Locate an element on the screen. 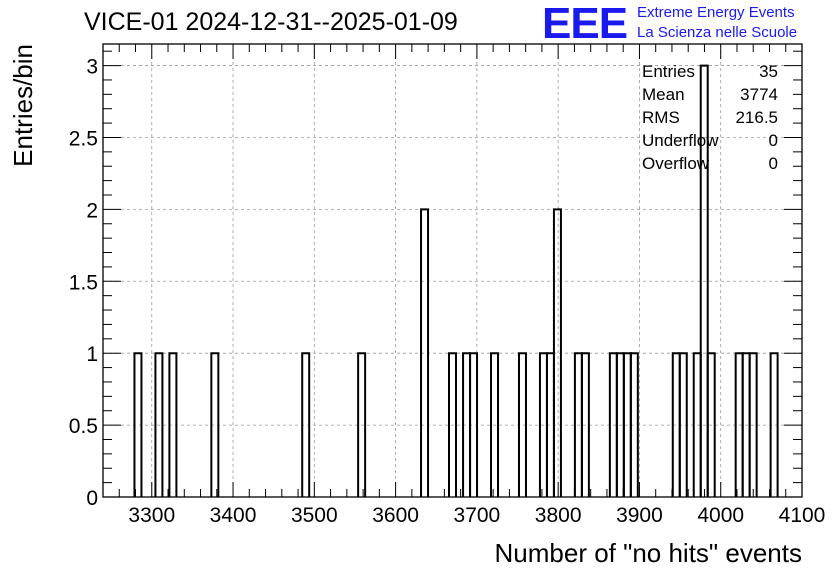 The height and width of the screenshot is (572, 836). stats-label: Underflow is located at coordinates (680, 140).